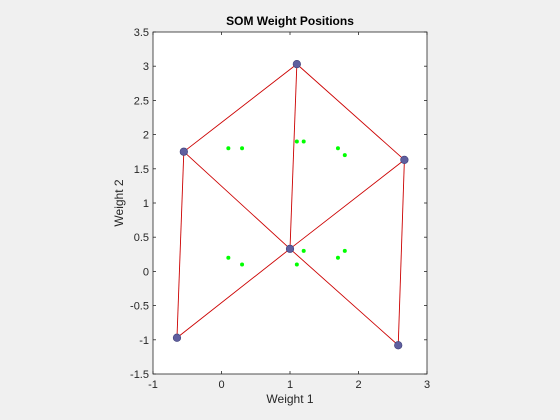  What do you see at coordinates (144, 341) in the screenshot?
I see `y-tick-label: -1` at bounding box center [144, 341].